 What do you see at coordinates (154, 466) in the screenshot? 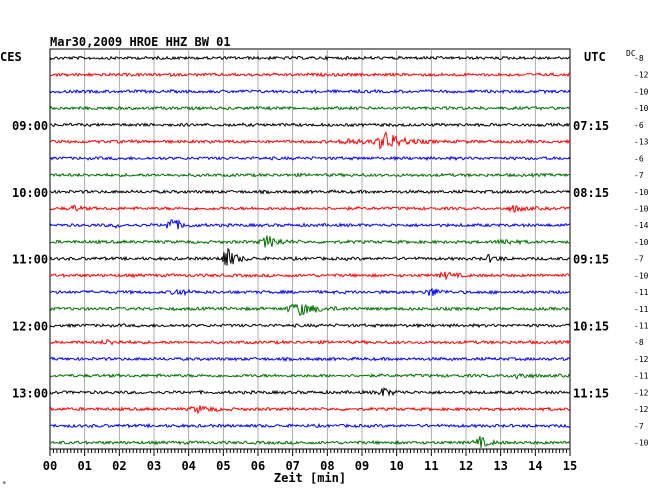
I see `x-tick-label: 03` at bounding box center [154, 466].